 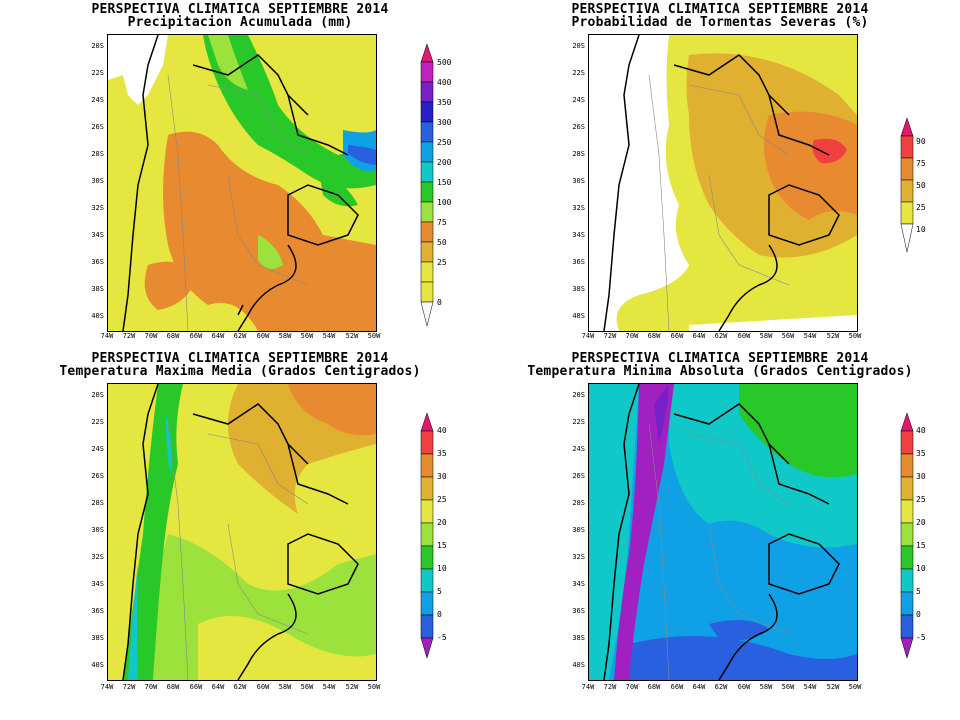 I want to click on colorbar-label: -5, so click(x=442, y=637).